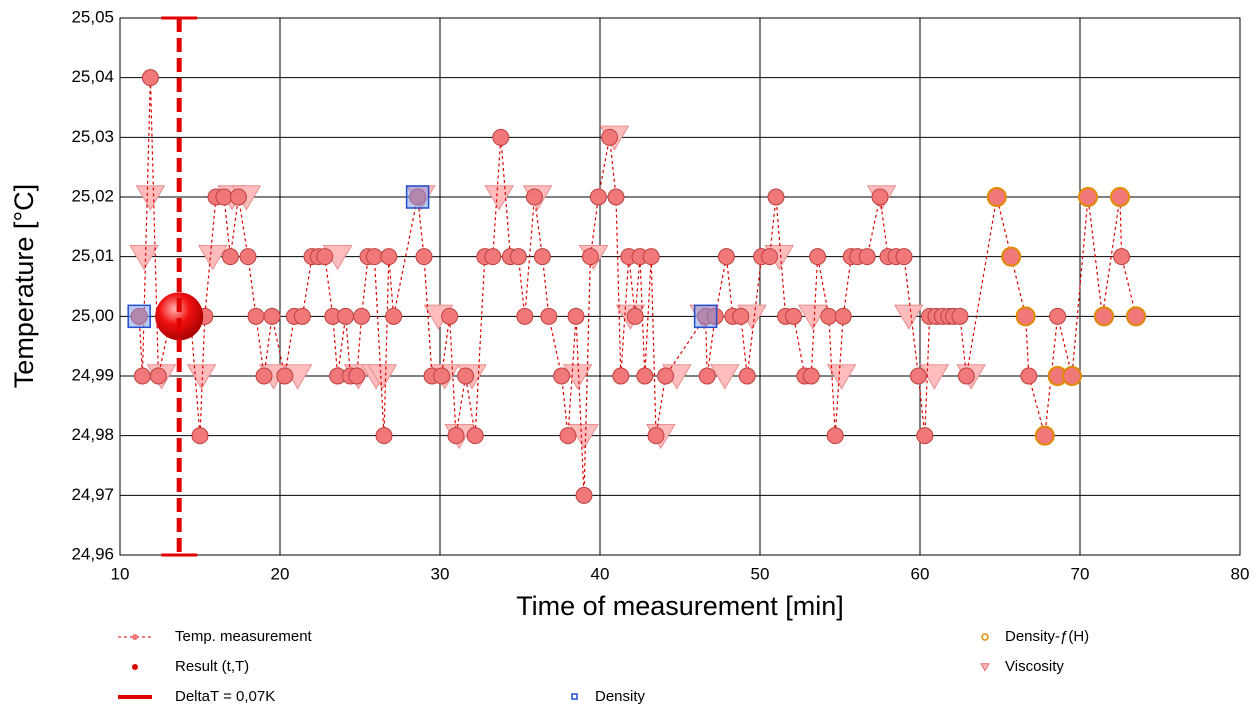 This screenshot has width=1260, height=721. Describe the element at coordinates (620, 696) in the screenshot. I see `legend-label: Density` at that location.